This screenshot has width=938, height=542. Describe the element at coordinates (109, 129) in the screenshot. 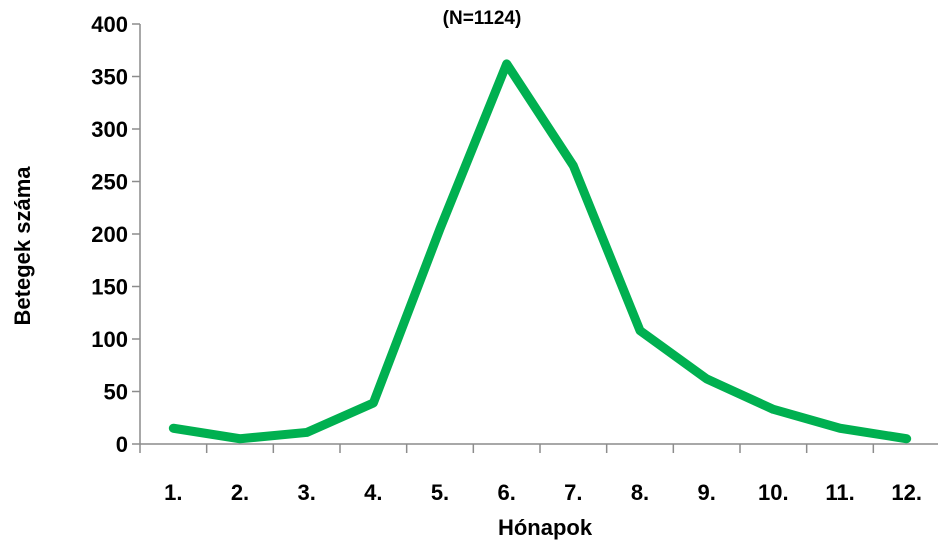

I see `y-tick-label: 300` at that location.